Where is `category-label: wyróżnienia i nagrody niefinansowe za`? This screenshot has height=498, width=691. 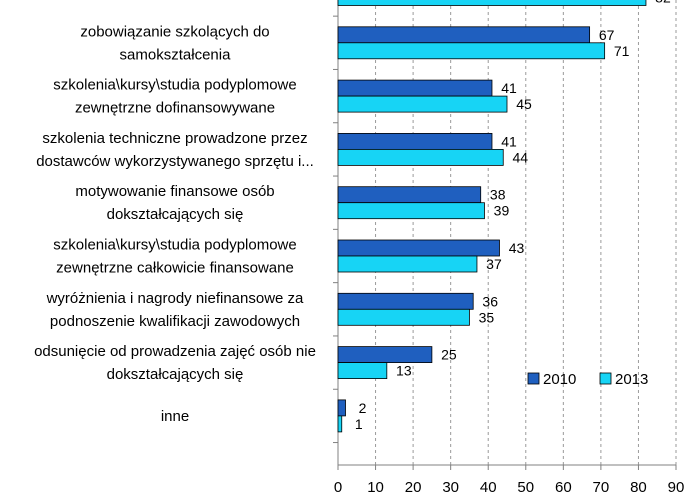 category-label: wyróżnienia i nagrody niefinansowe za is located at coordinates (175, 298).